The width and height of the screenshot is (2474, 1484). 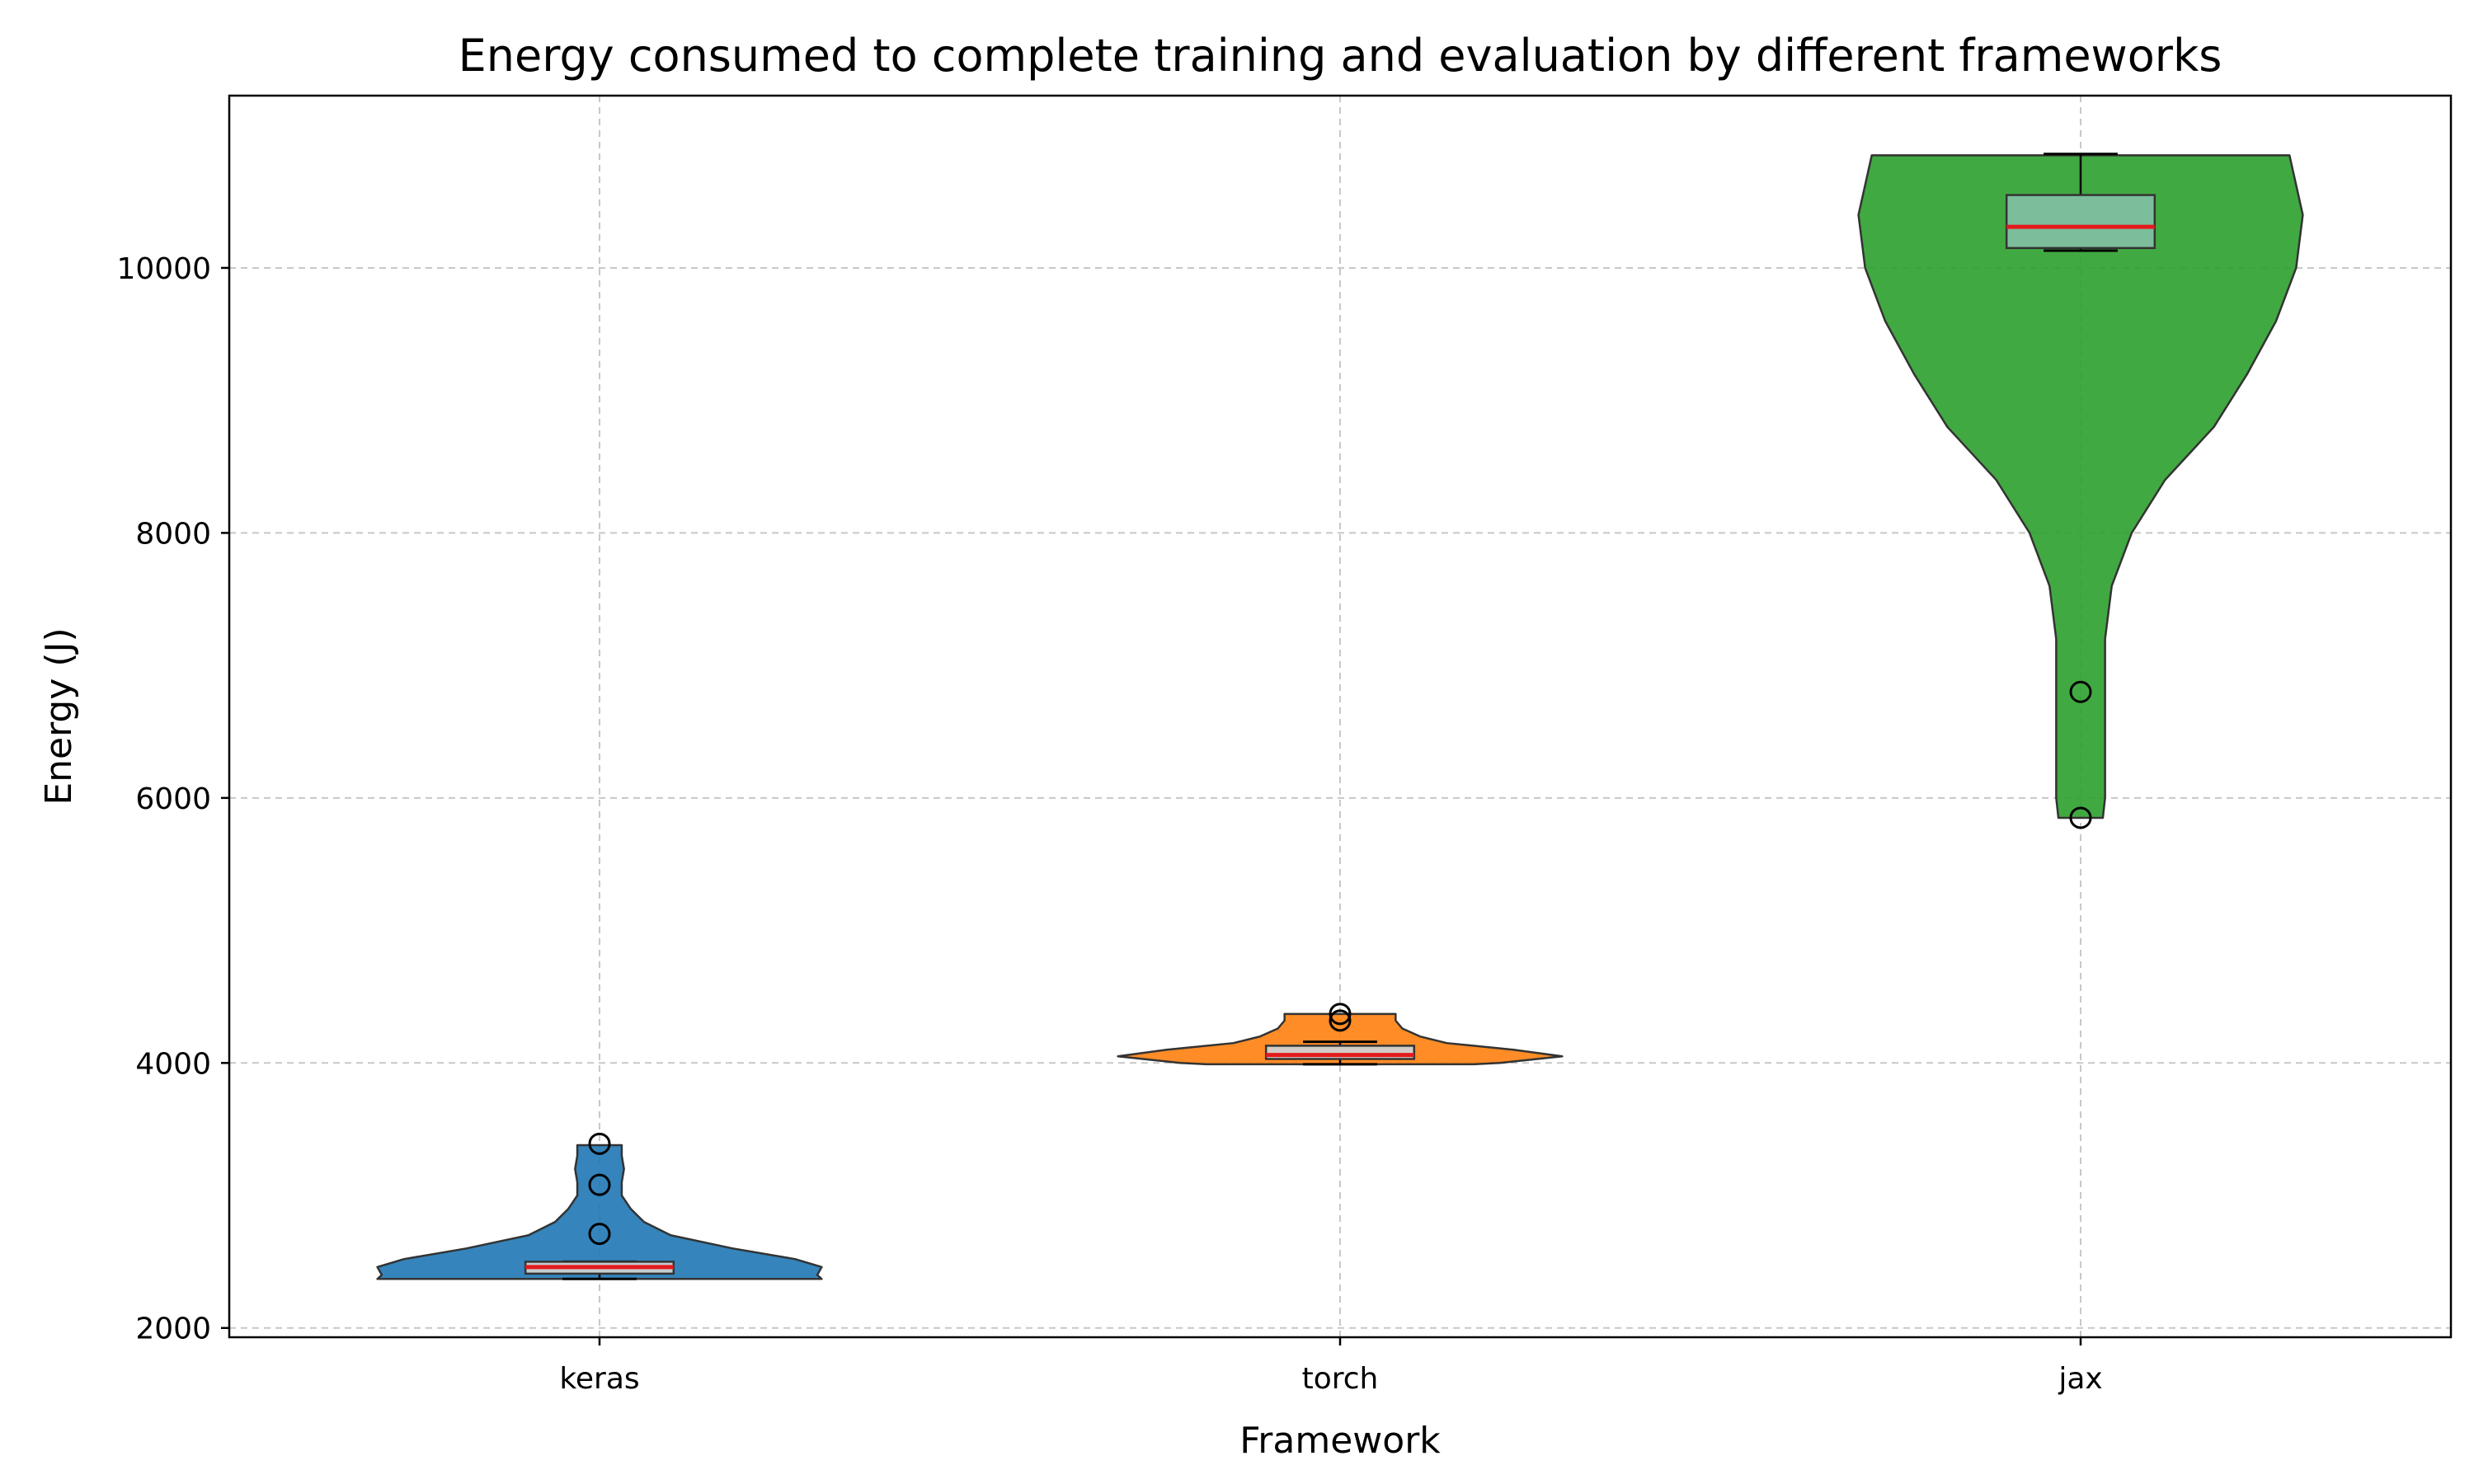 What do you see at coordinates (2081, 222) in the screenshot?
I see `box-jax` at bounding box center [2081, 222].